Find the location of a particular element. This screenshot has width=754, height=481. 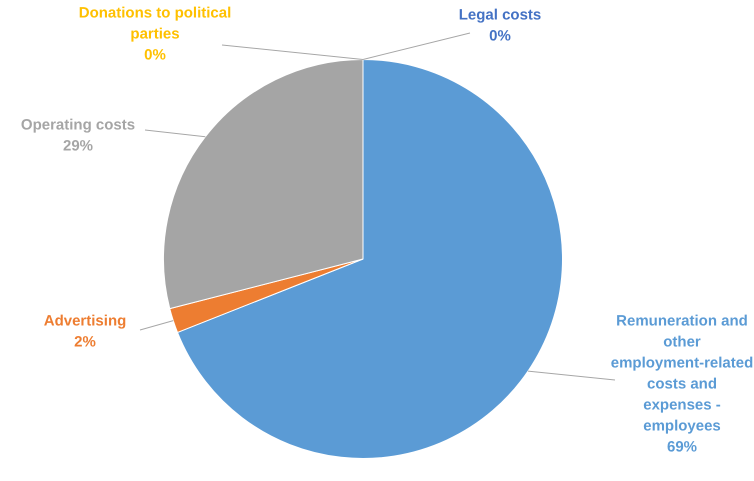

category-label: Legal costs is located at coordinates (500, 15).